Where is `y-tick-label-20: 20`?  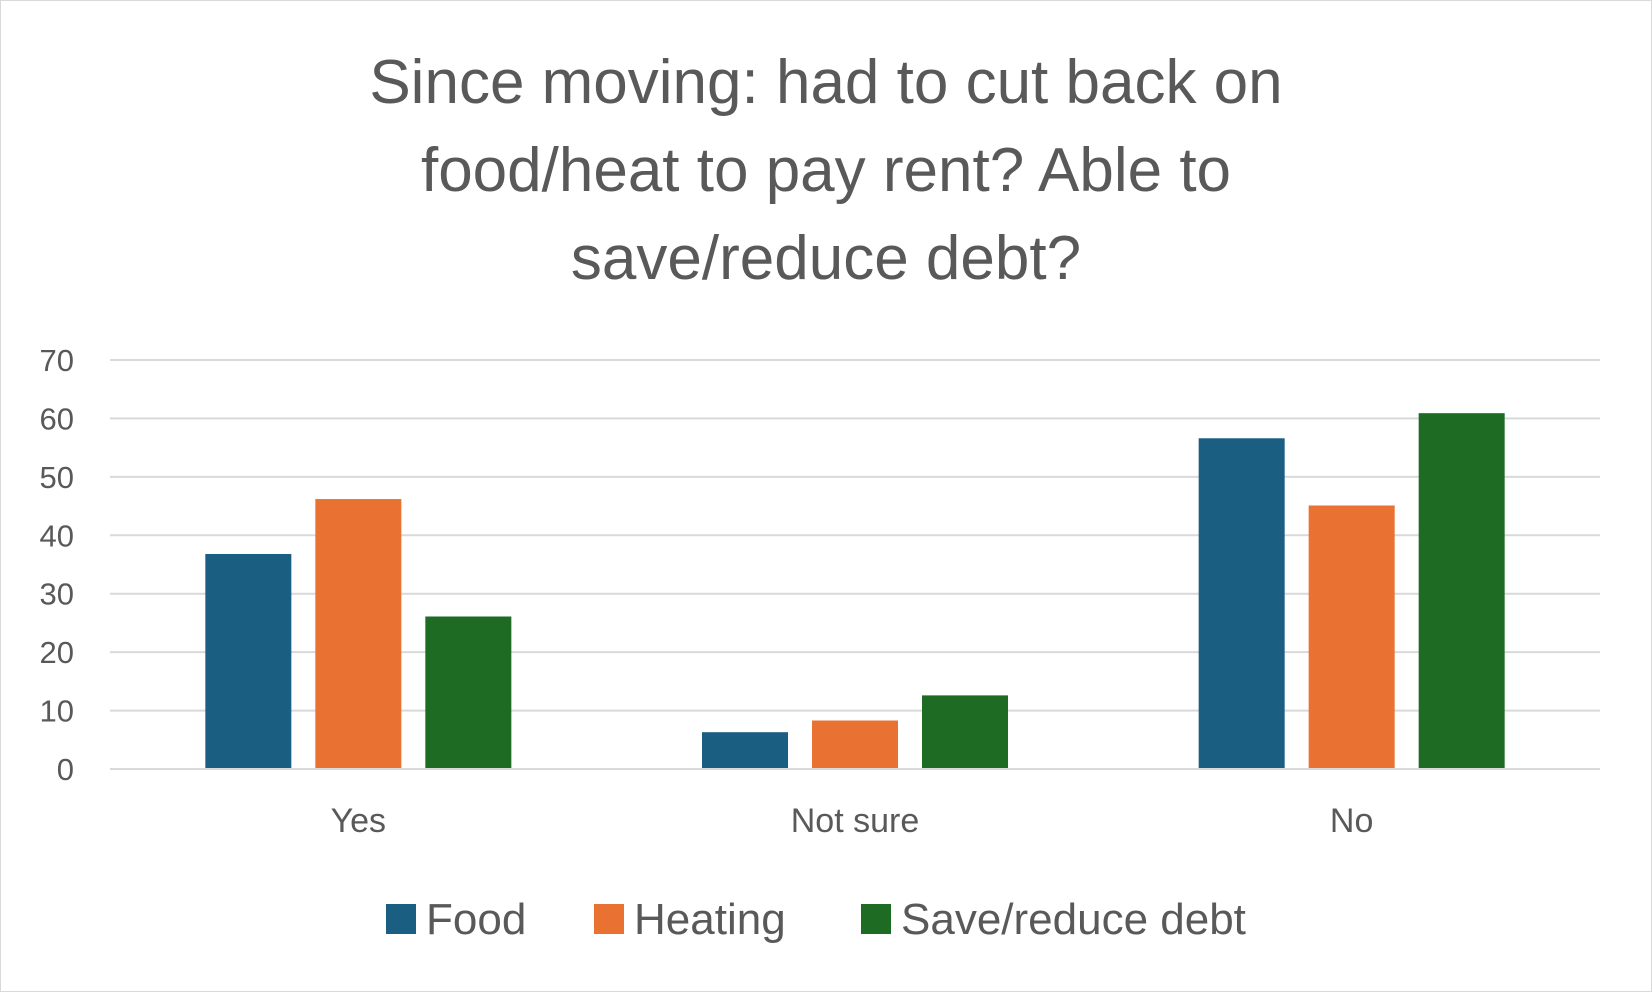
y-tick-label-20: 20 is located at coordinates (57, 652).